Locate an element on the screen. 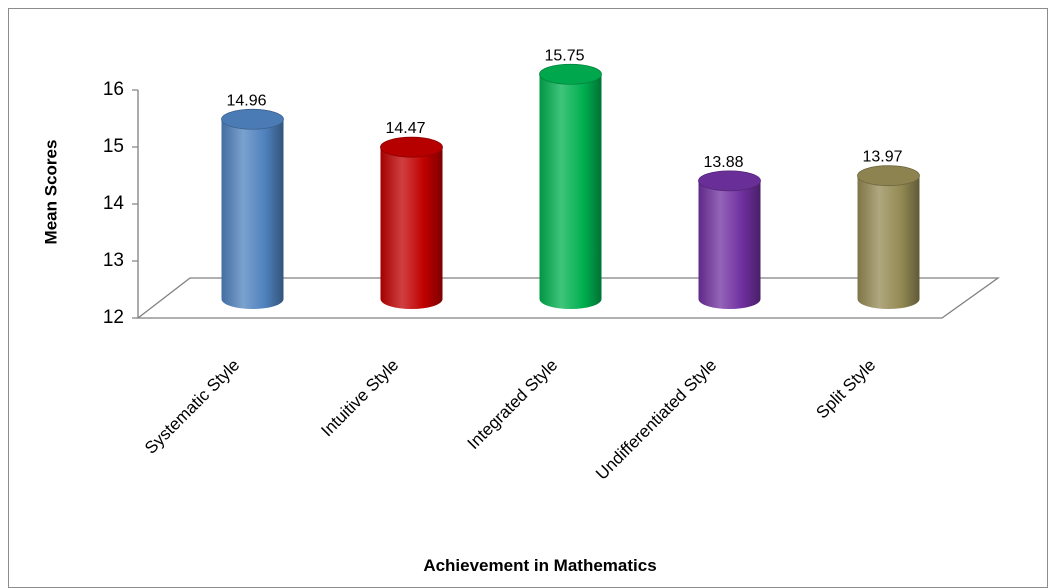 Image resolution: width=1056 pixels, height=588 pixels. y-tick-label: 14 is located at coordinates (114, 203).